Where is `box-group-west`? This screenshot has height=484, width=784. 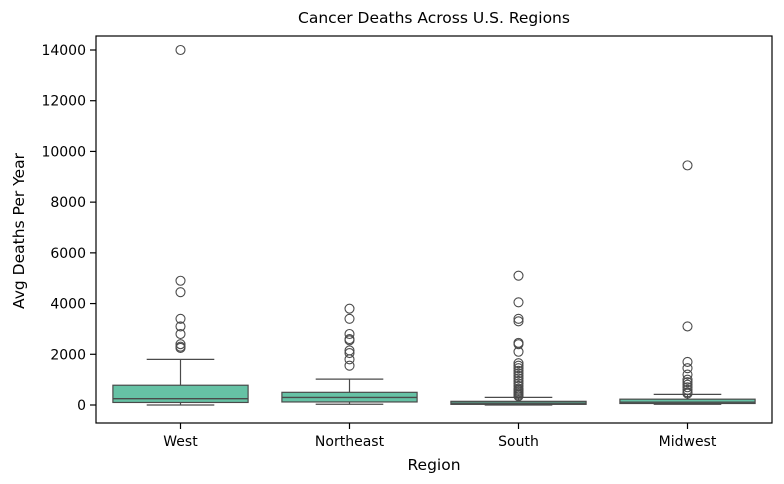 box-group-west is located at coordinates (180, 225).